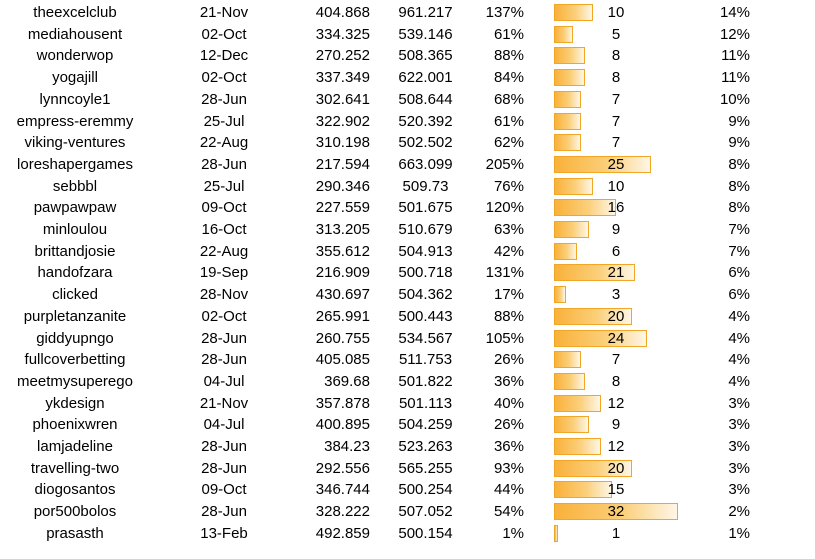 The height and width of the screenshot is (559, 815). What do you see at coordinates (75, 533) in the screenshot?
I see `username-cell: prasasth` at bounding box center [75, 533].